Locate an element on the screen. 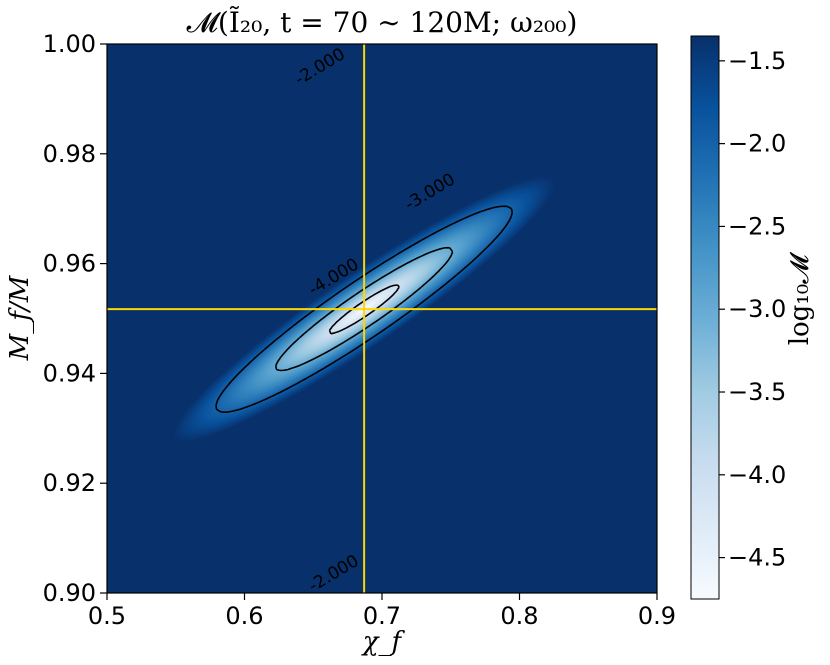 The height and width of the screenshot is (665, 830). colorbar-tick-label: −3.5 is located at coordinates (757, 392).